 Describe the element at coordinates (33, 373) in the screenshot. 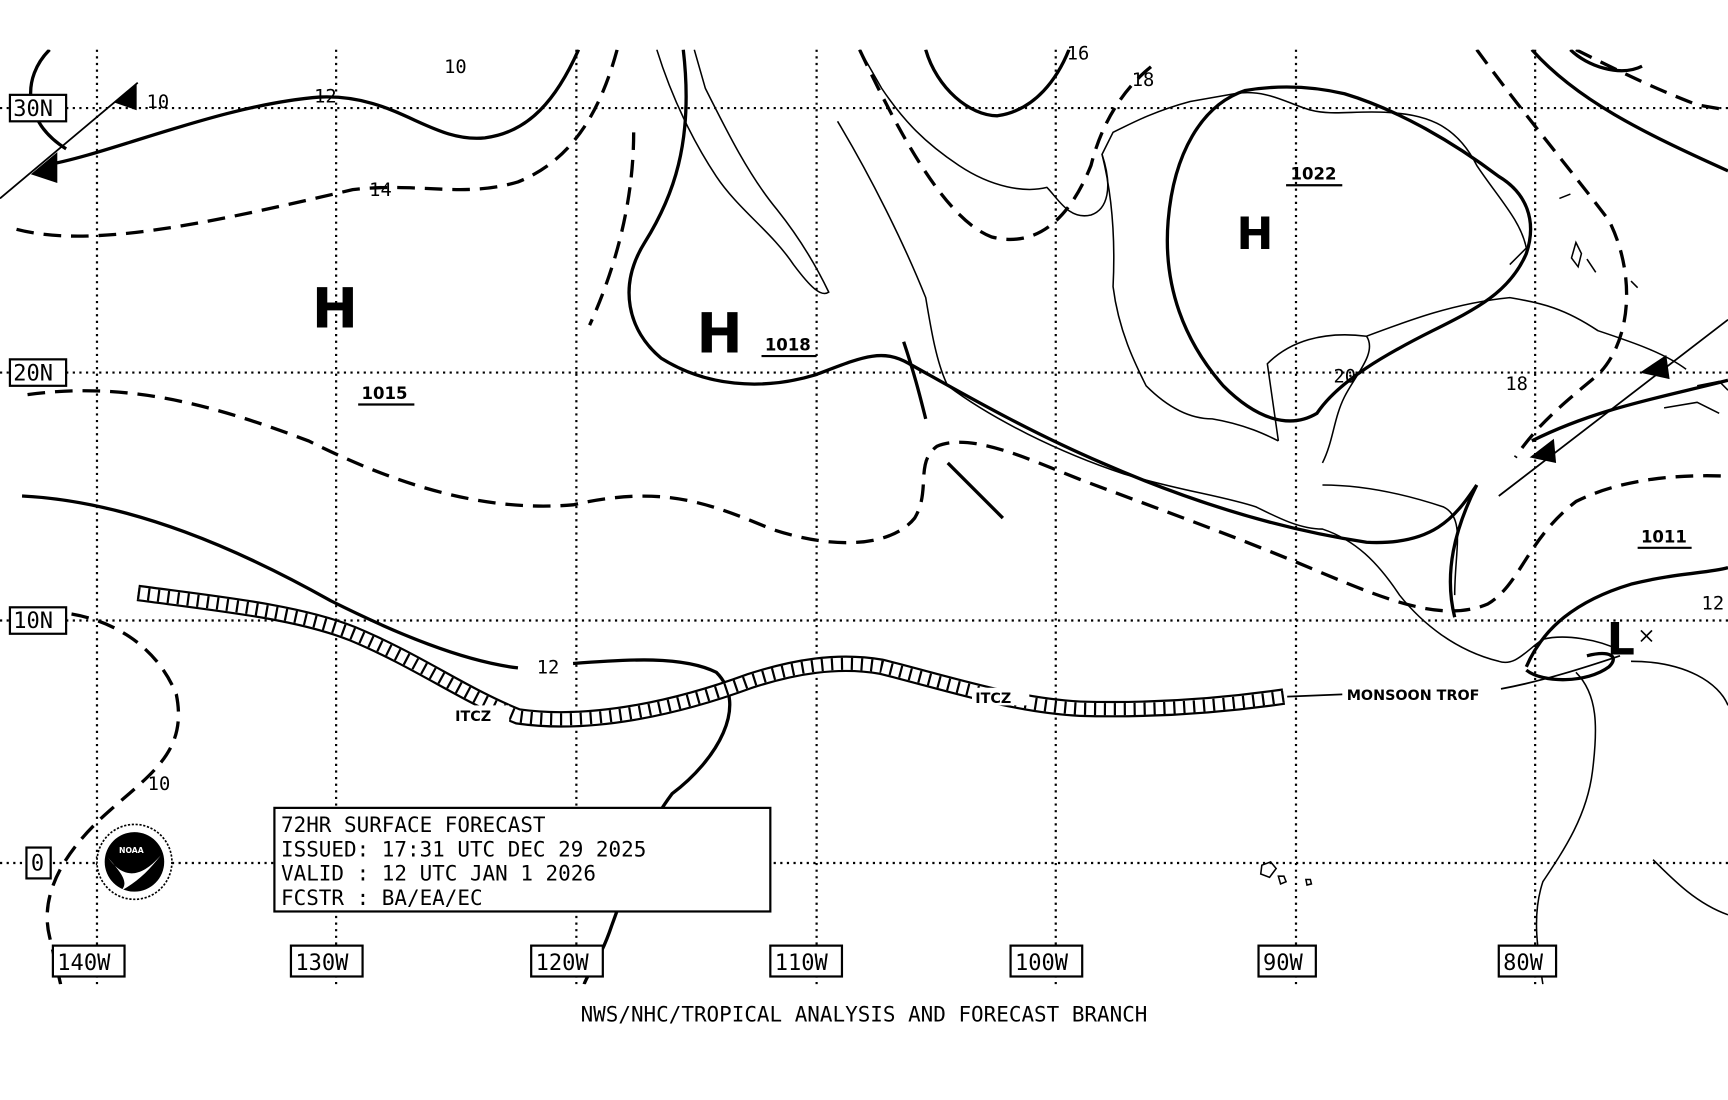

I see `latitude-label: 20N` at that location.